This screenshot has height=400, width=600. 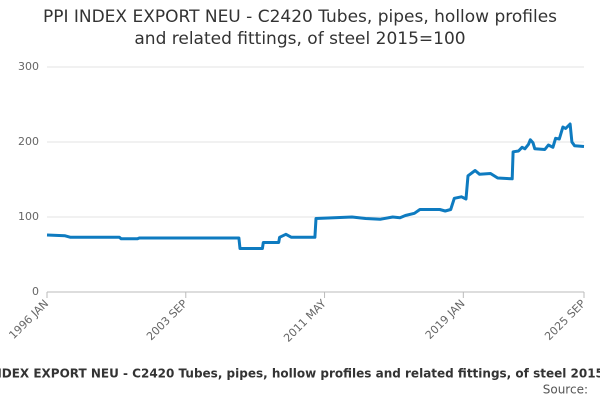 I want to click on y-tick-label: 0, so click(x=35, y=291).